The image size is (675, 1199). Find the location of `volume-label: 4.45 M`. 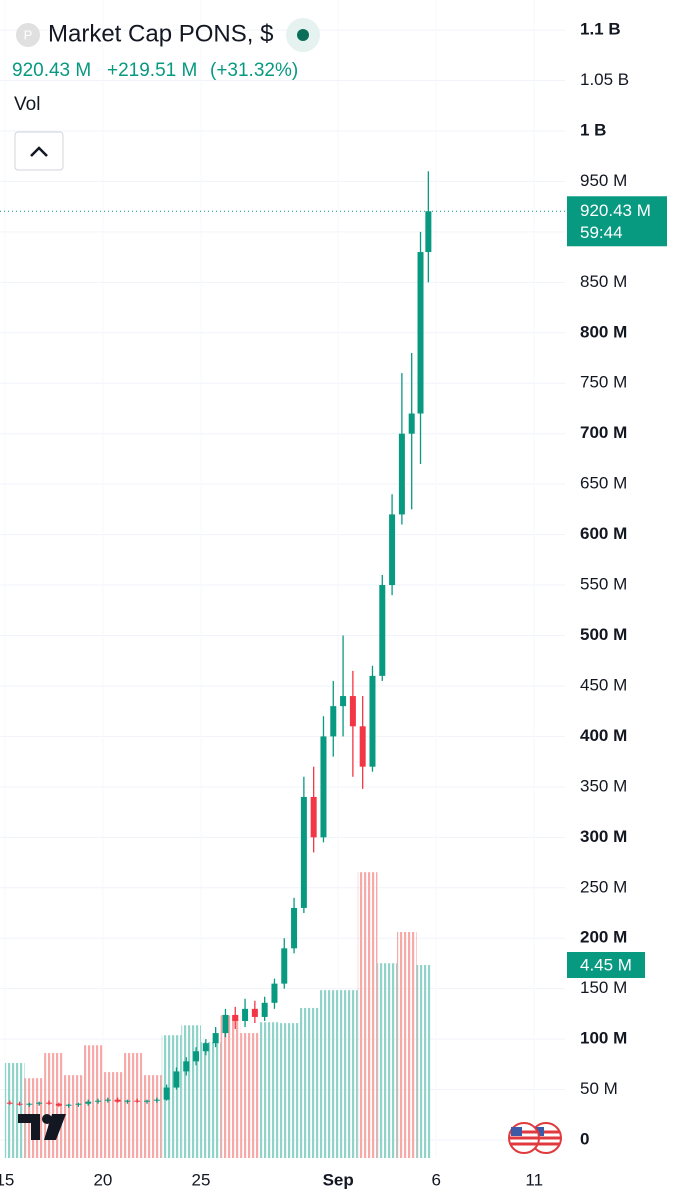

volume-label: 4.45 M is located at coordinates (606, 964).